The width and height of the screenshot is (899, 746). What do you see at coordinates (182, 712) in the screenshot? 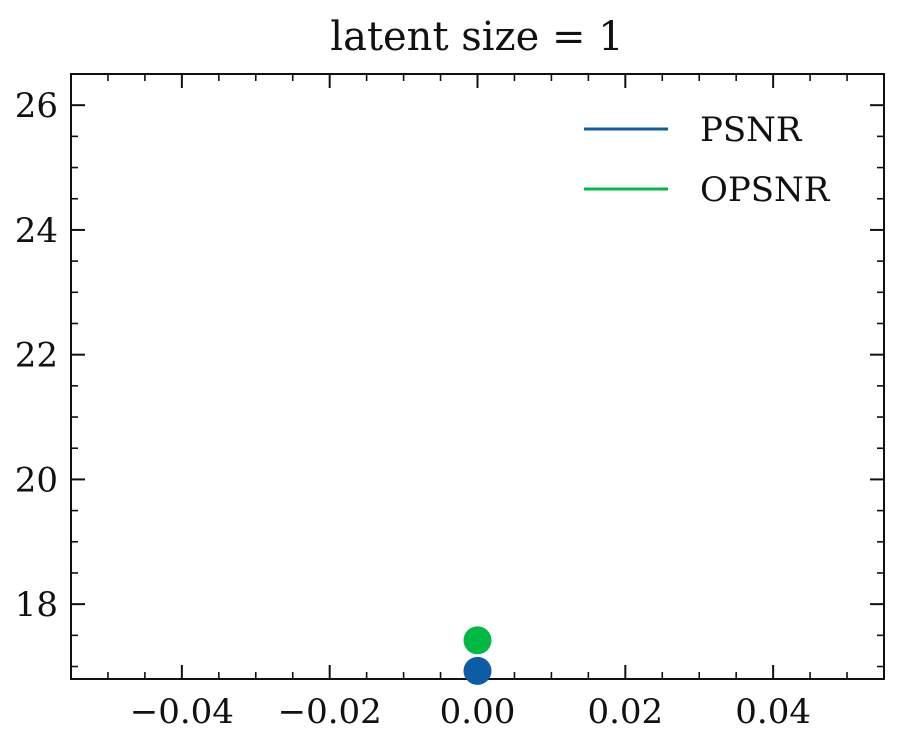
I see `x-tick-label: −0.04` at bounding box center [182, 712].